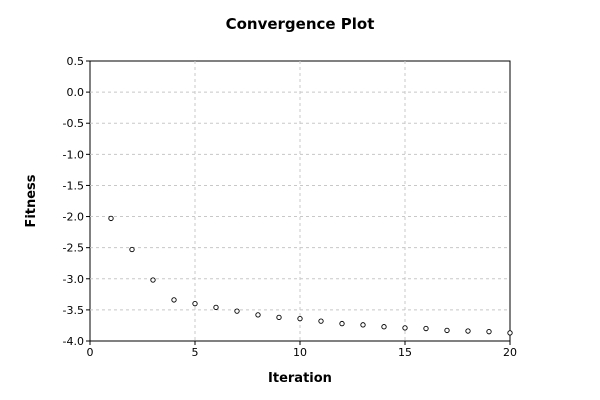 Image resolution: width=600 pixels, height=400 pixels. Describe the element at coordinates (73, 341) in the screenshot. I see `y-tick-label: -4.0` at that location.